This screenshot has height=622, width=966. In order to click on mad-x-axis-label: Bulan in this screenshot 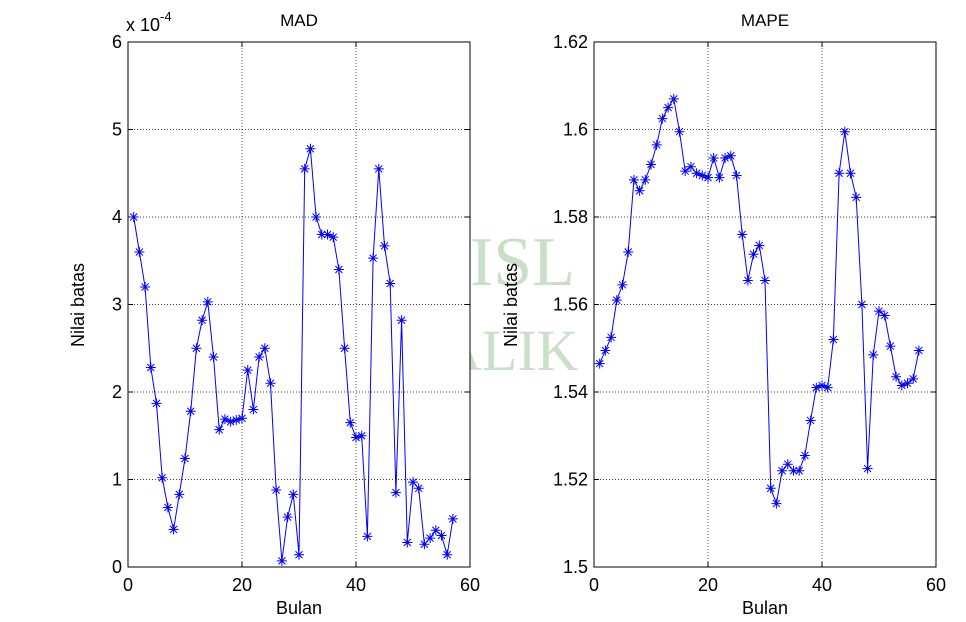, I will do `click(299, 608)`.